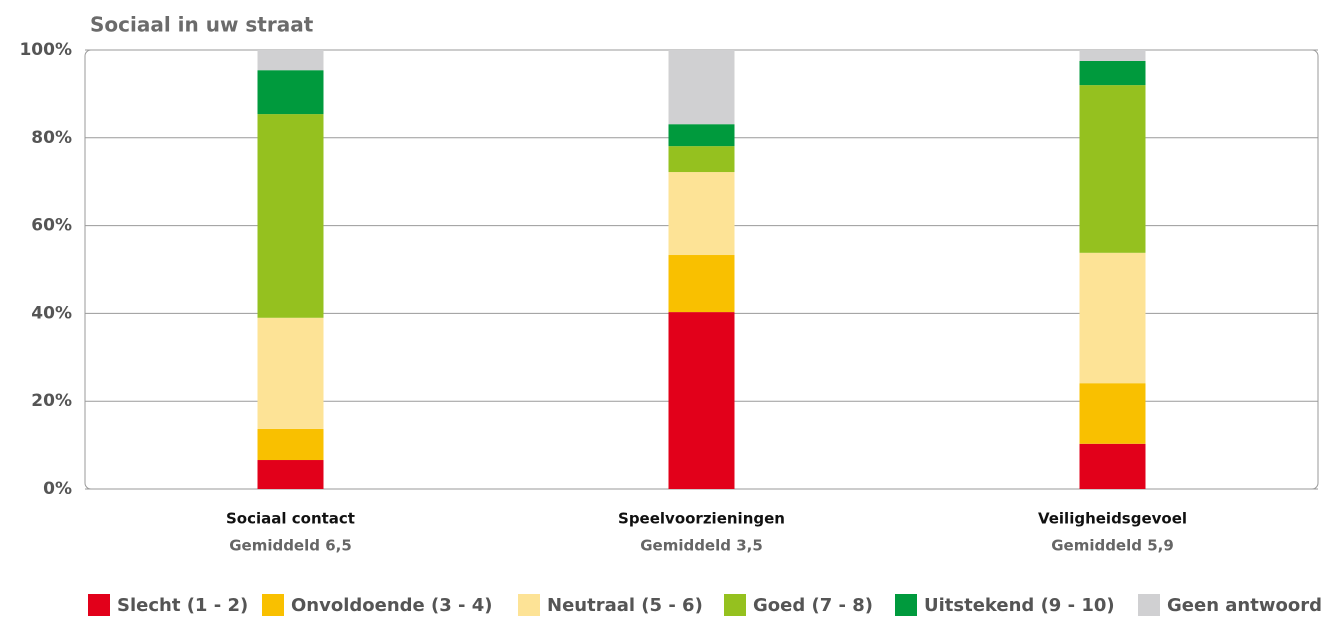 Image resolution: width=1321 pixels, height=617 pixels. Describe the element at coordinates (290, 546) in the screenshot. I see `category-note: Gemiddeld 6,5` at that location.